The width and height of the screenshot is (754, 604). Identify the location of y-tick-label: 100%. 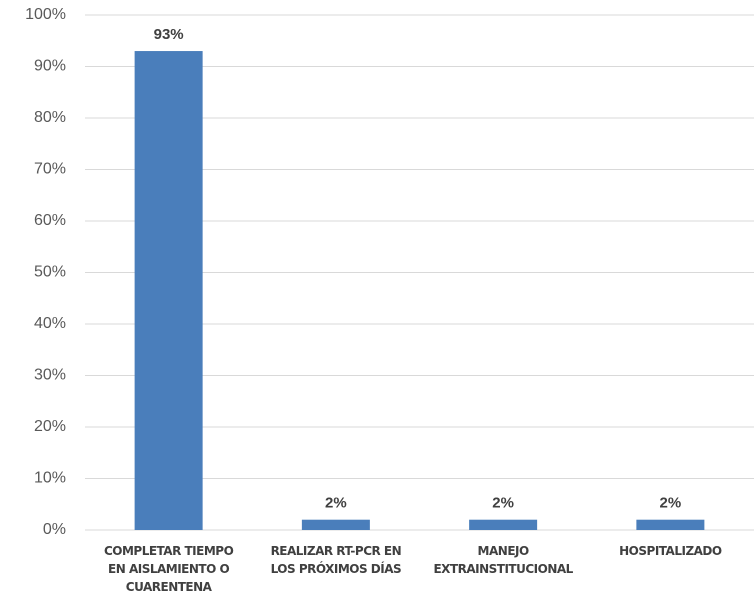
(45, 14).